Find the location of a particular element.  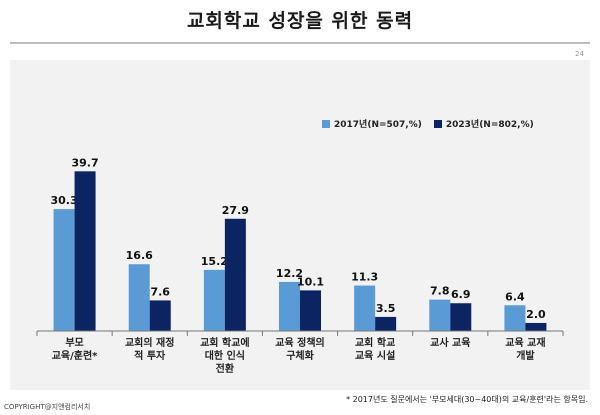

data-label-2017-2: 15.2 is located at coordinates (214, 261).